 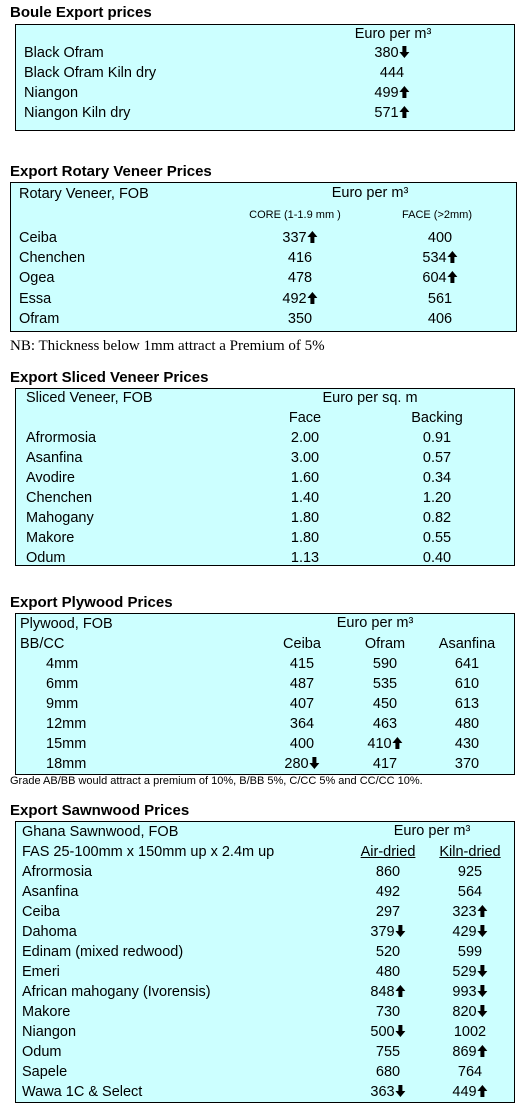 What do you see at coordinates (434, 278) in the screenshot?
I see `price: 604` at bounding box center [434, 278].